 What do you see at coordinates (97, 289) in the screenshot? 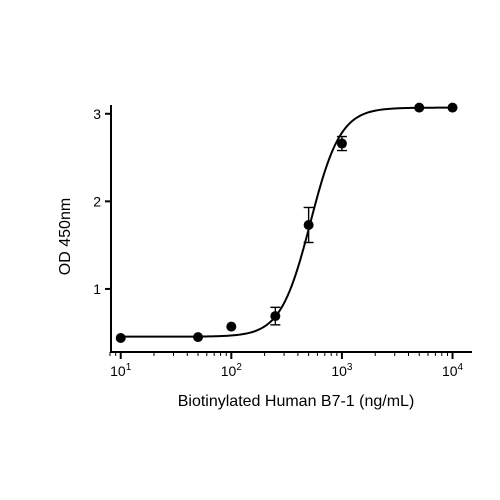
I see `y-tick-label: 1` at bounding box center [97, 289].